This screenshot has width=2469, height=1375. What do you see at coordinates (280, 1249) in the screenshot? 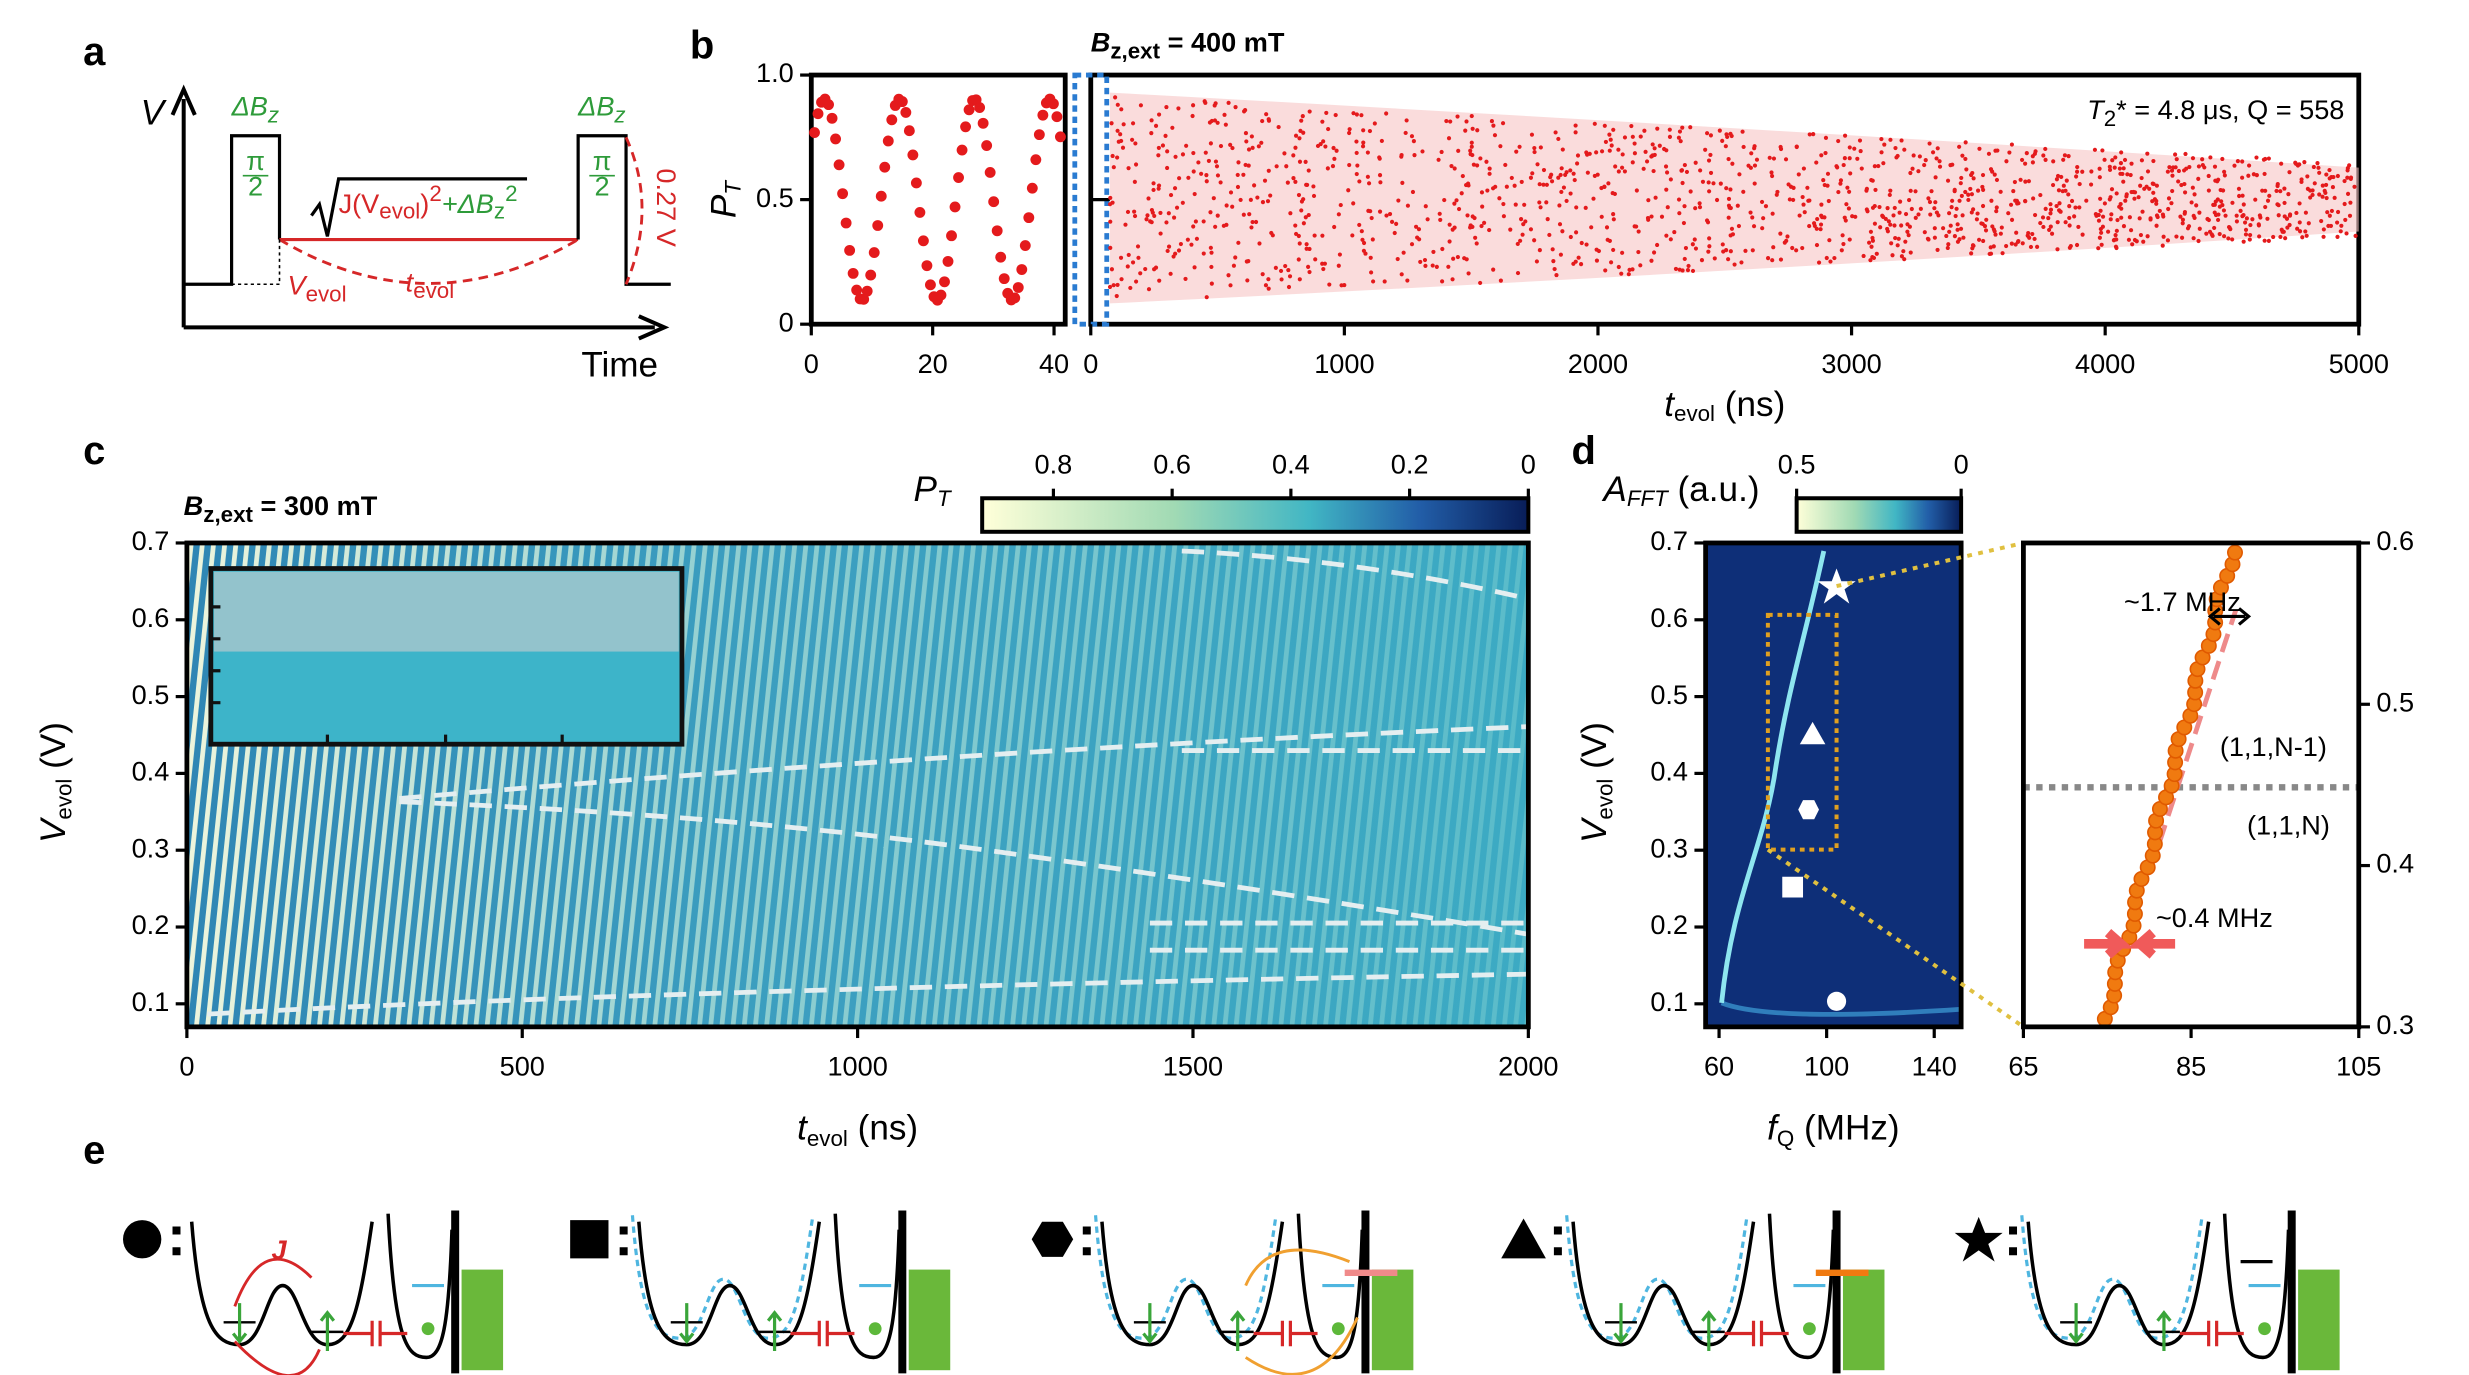
I see `coupling-label: J` at bounding box center [280, 1249].